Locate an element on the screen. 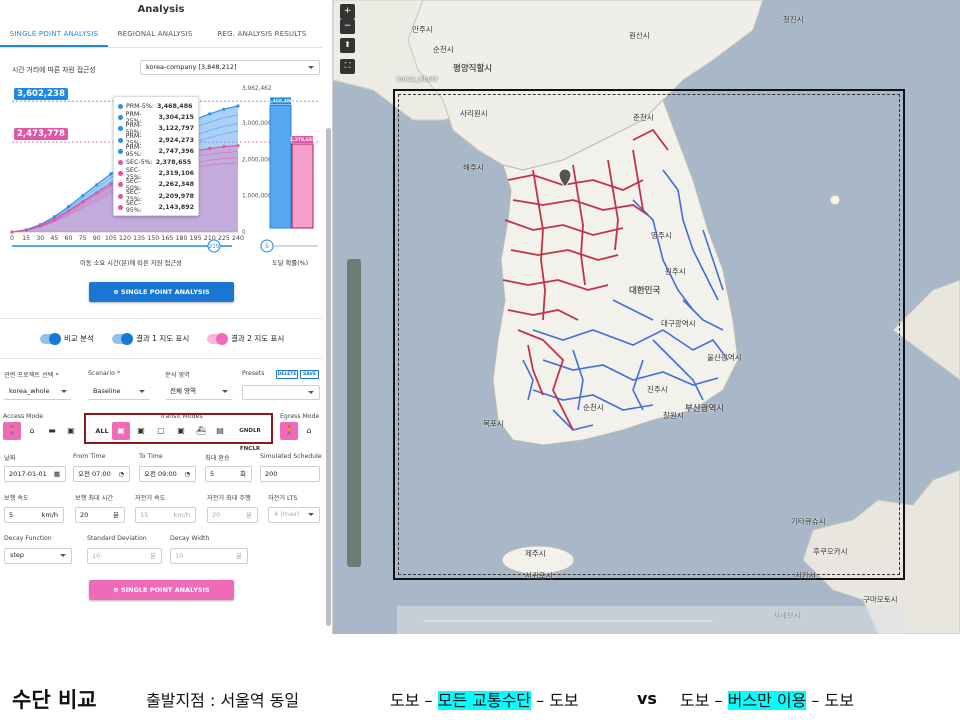  tab-regional: REGIONAL ANALYSIS is located at coordinates (155, 34).